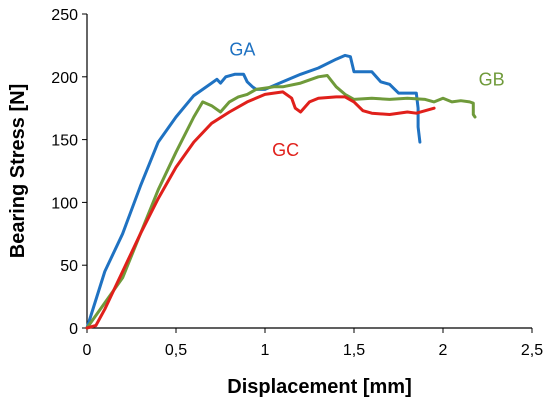 The image size is (550, 406). I want to click on x-tick-label: 1,5, so click(354, 350).